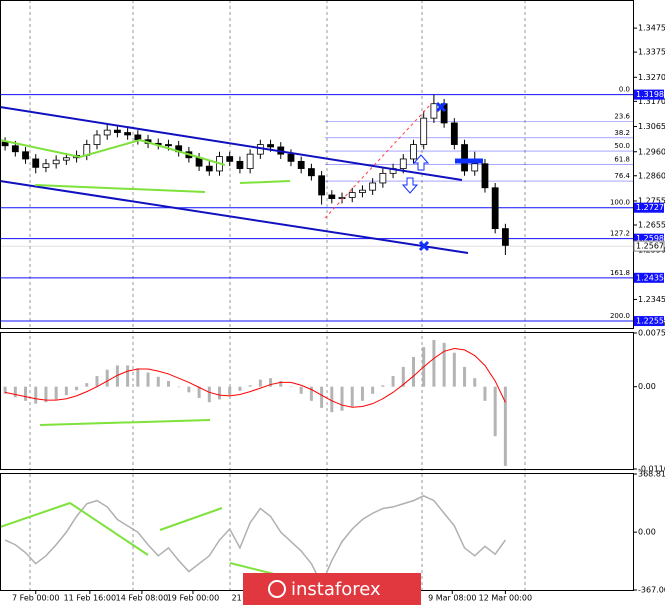  I want to click on watermark-box, so click(332, 589).